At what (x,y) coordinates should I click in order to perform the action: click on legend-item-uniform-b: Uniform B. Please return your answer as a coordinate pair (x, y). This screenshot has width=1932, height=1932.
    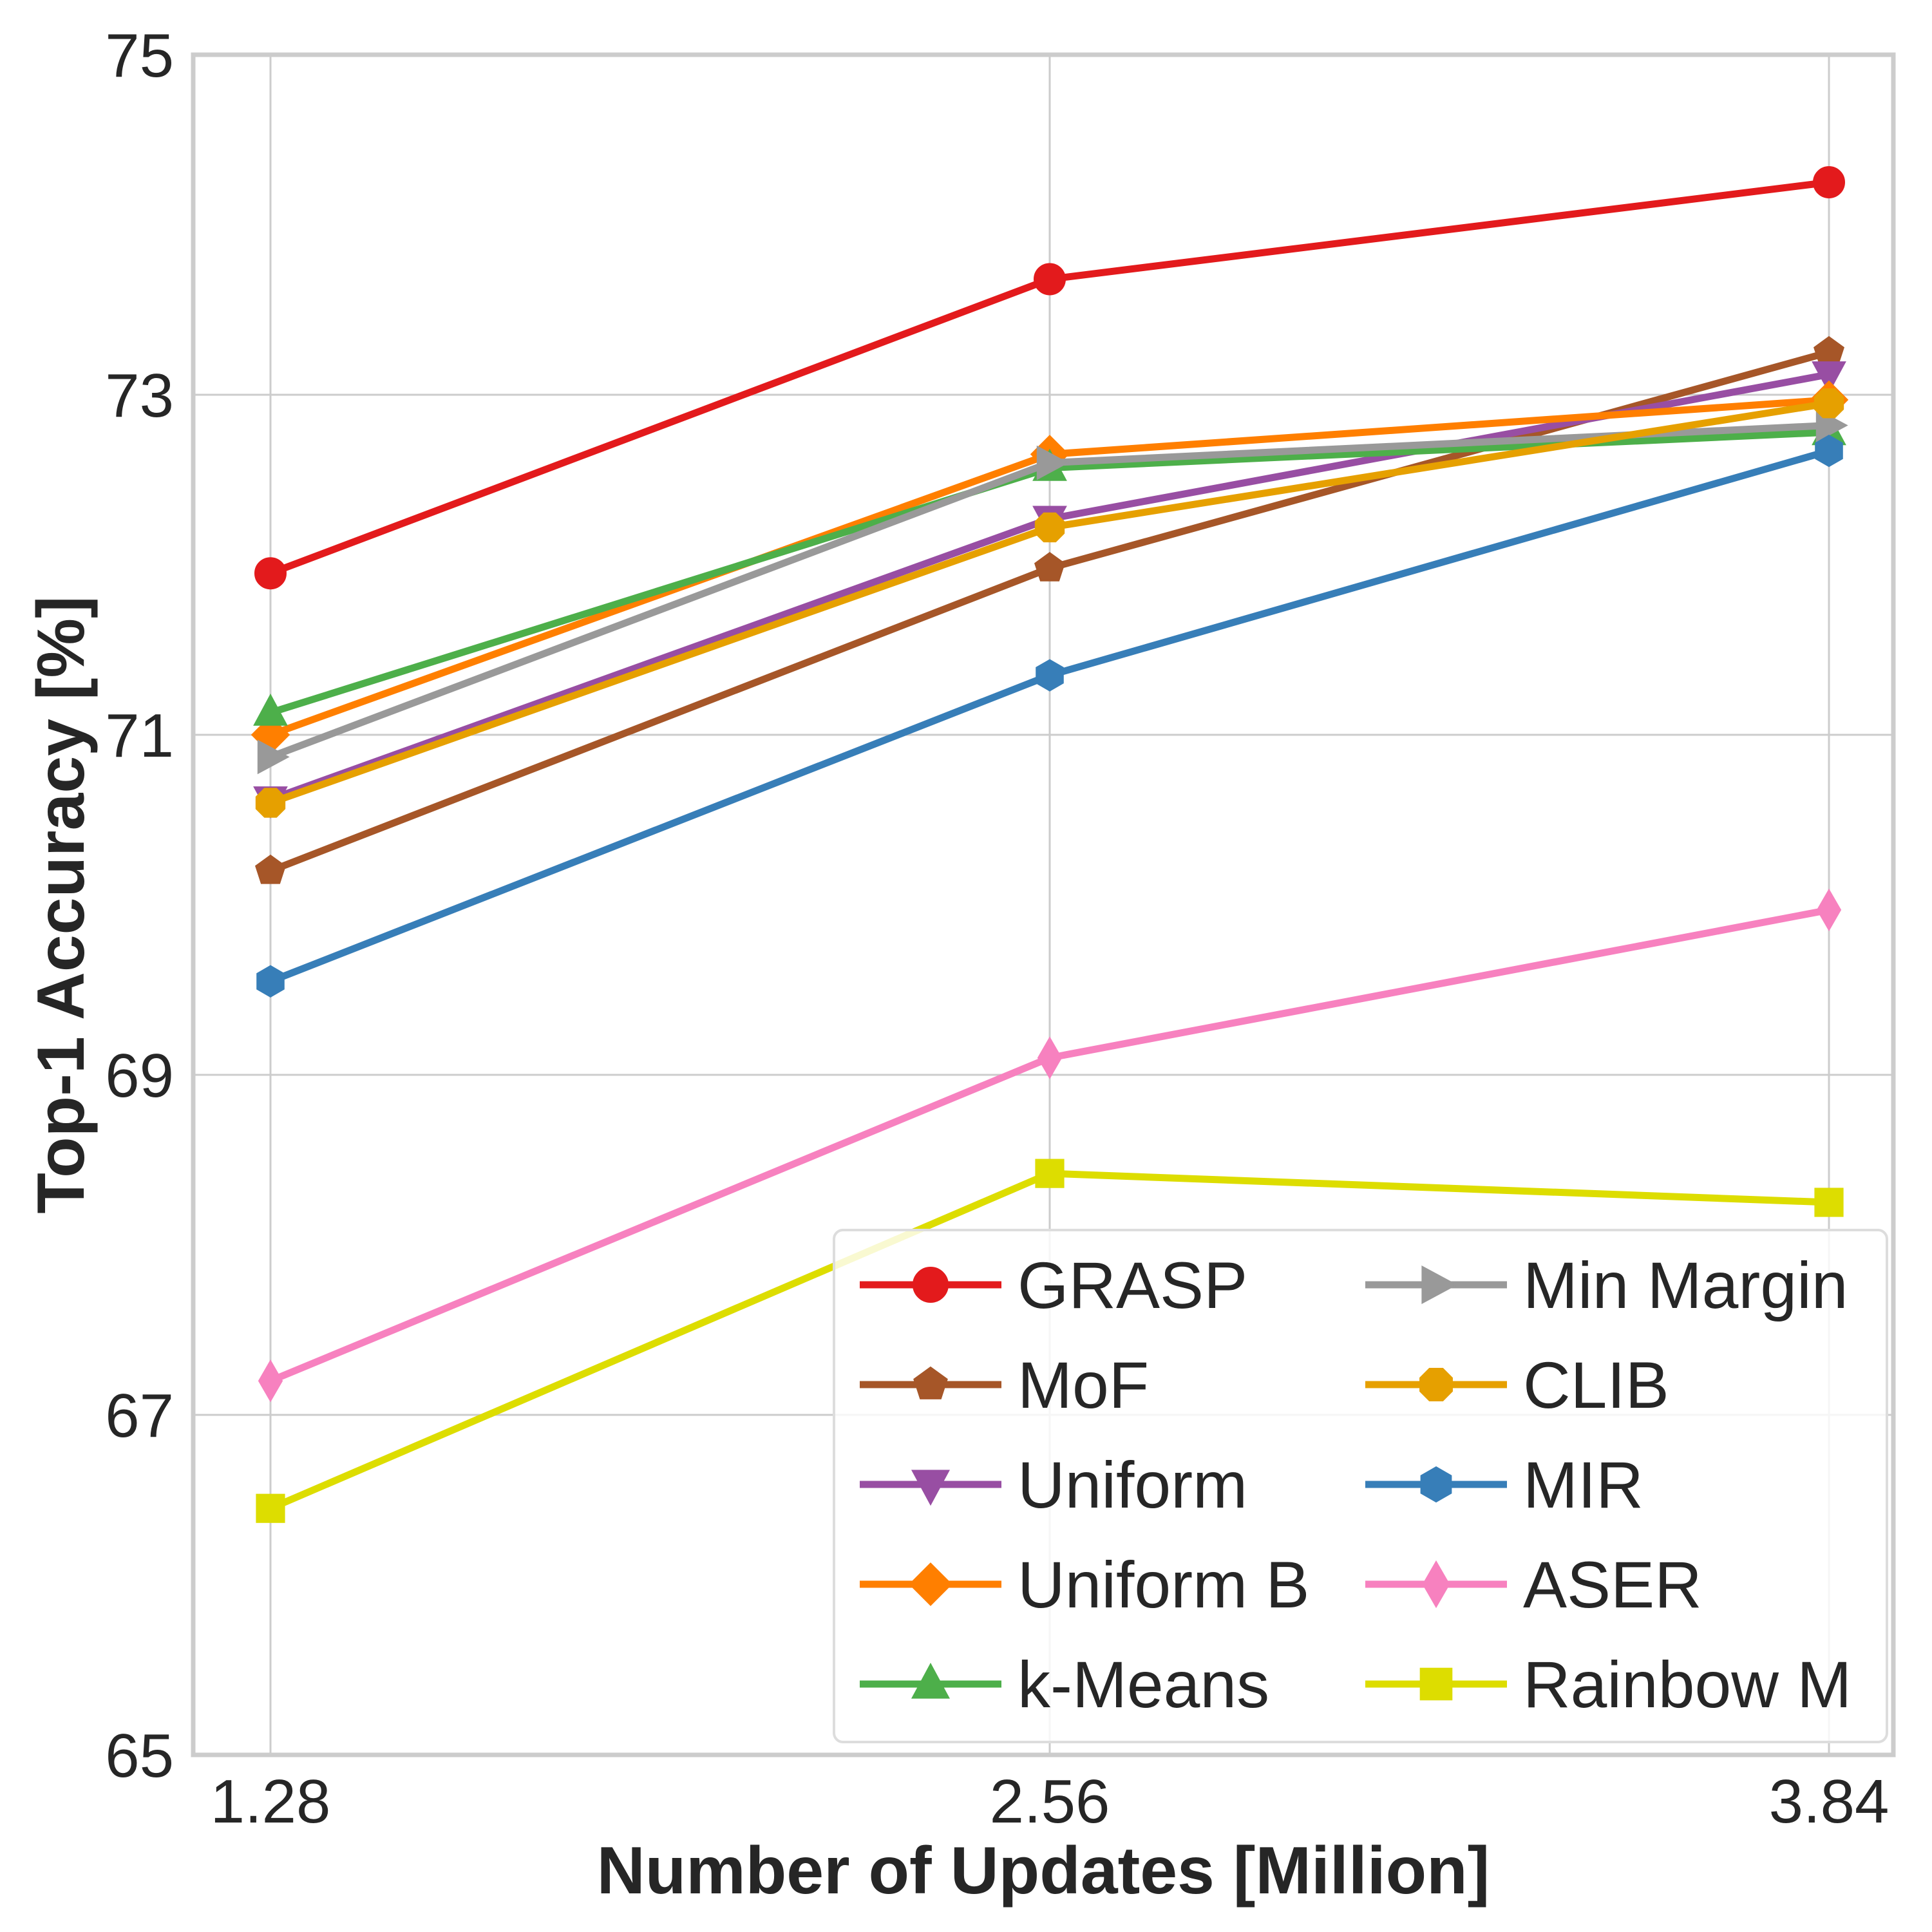
    Looking at the image, I should click on (1084, 1585).